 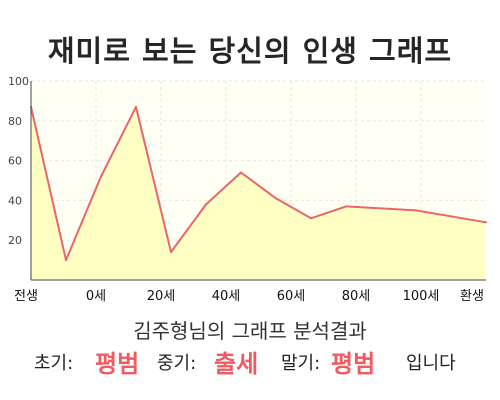 What do you see at coordinates (431, 363) in the screenshot?
I see `ending-text: 입니다` at bounding box center [431, 363].